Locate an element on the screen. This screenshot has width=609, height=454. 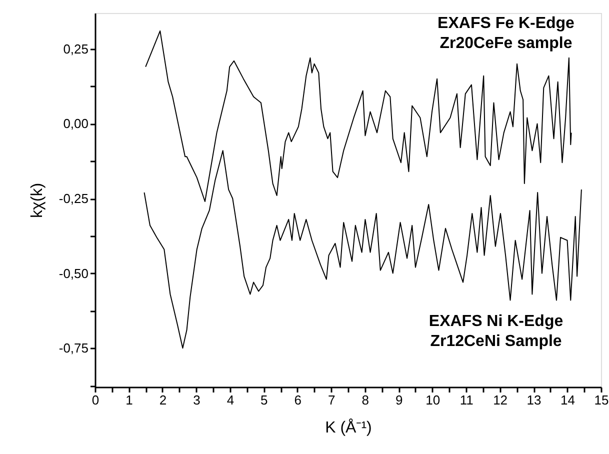
x-tick-label: 12 is located at coordinates (500, 400).